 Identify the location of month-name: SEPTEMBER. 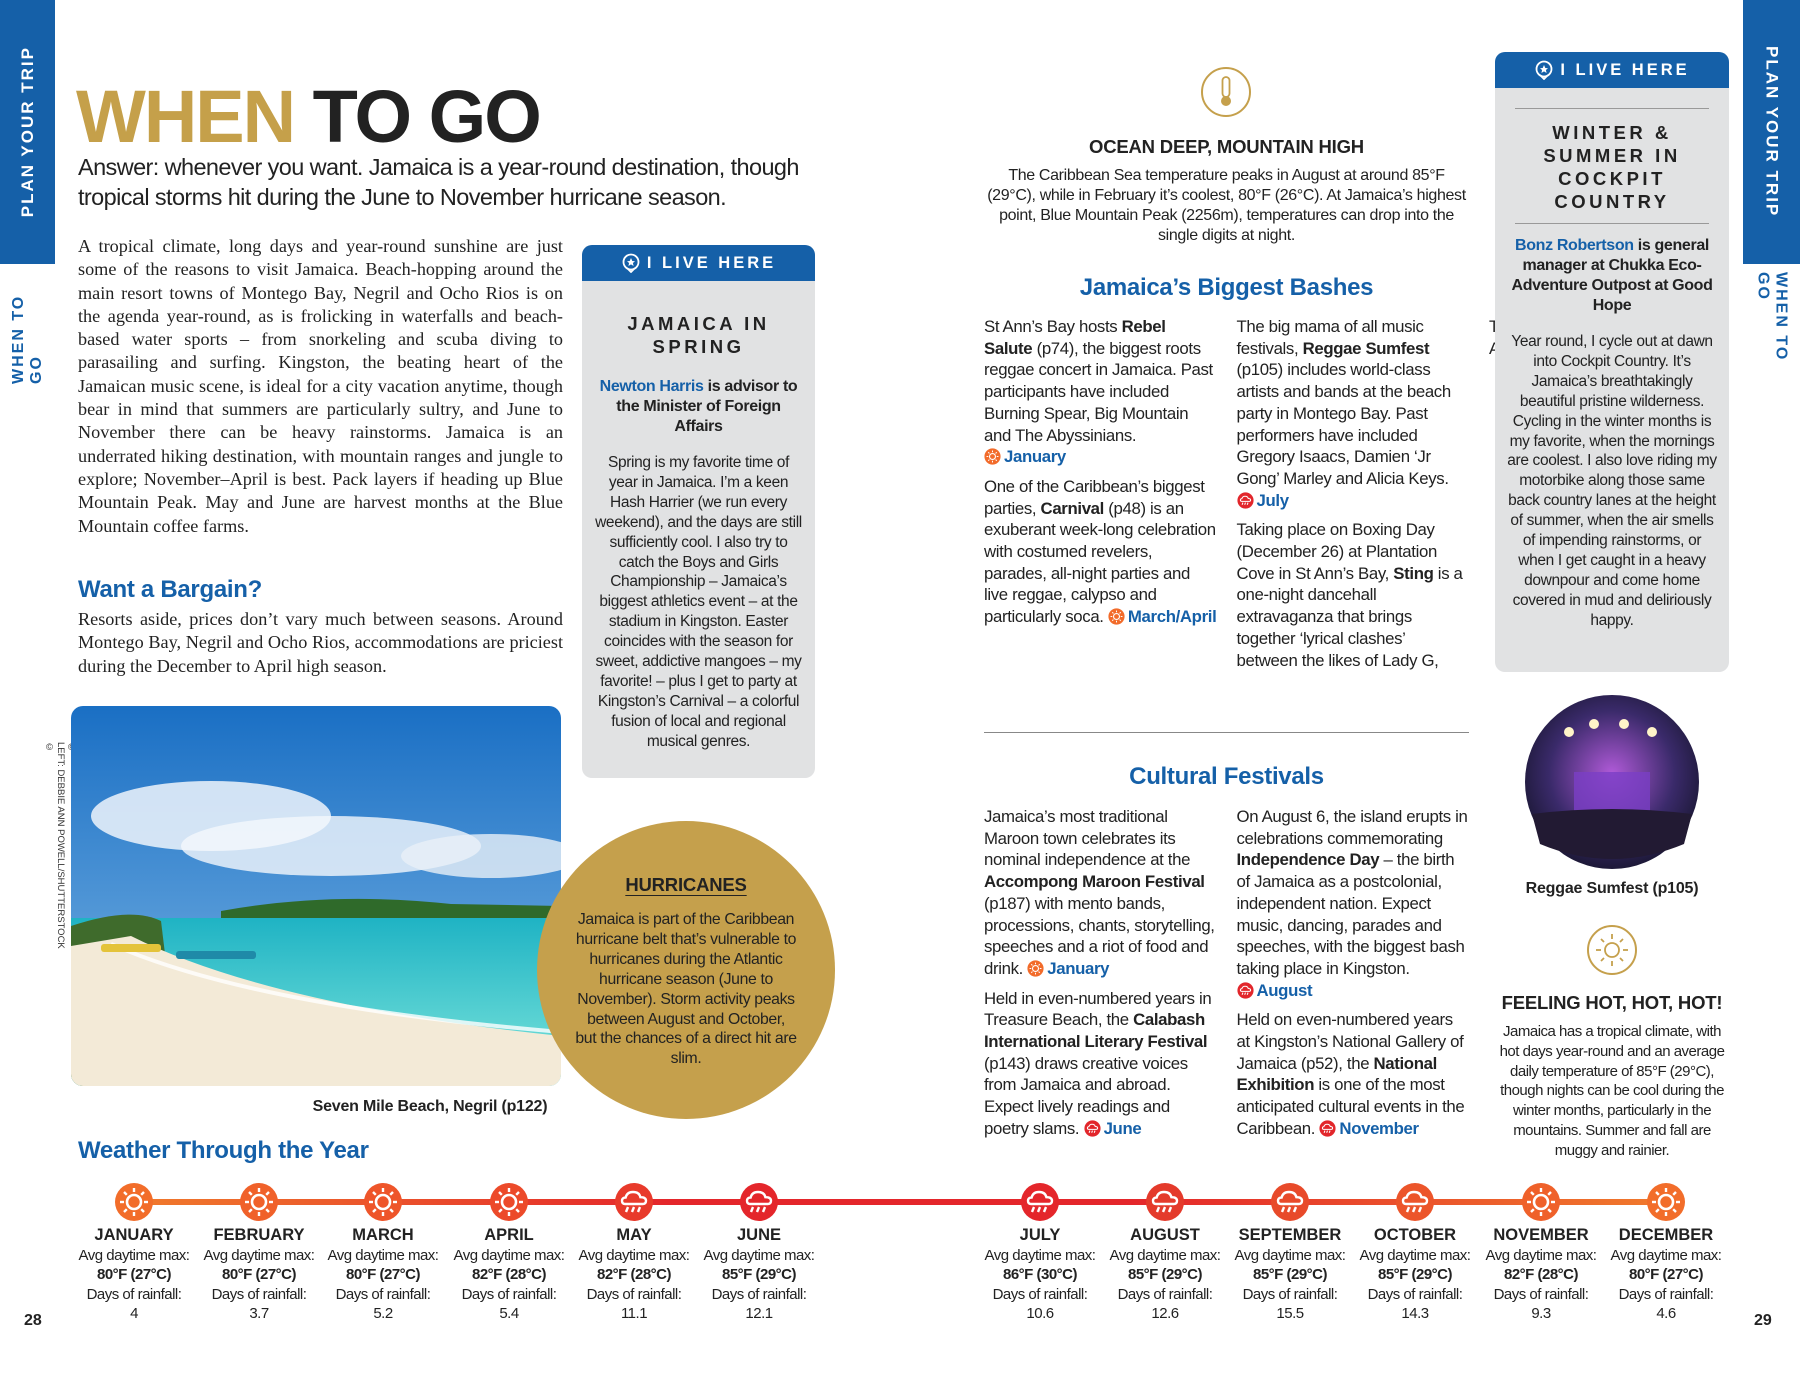
(1290, 1235).